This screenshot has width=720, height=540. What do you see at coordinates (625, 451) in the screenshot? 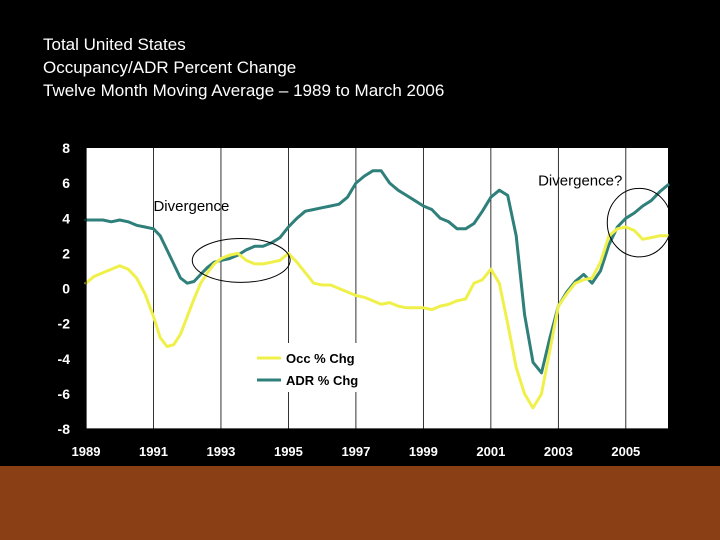
I see `x-tick-label: 2005` at bounding box center [625, 451].